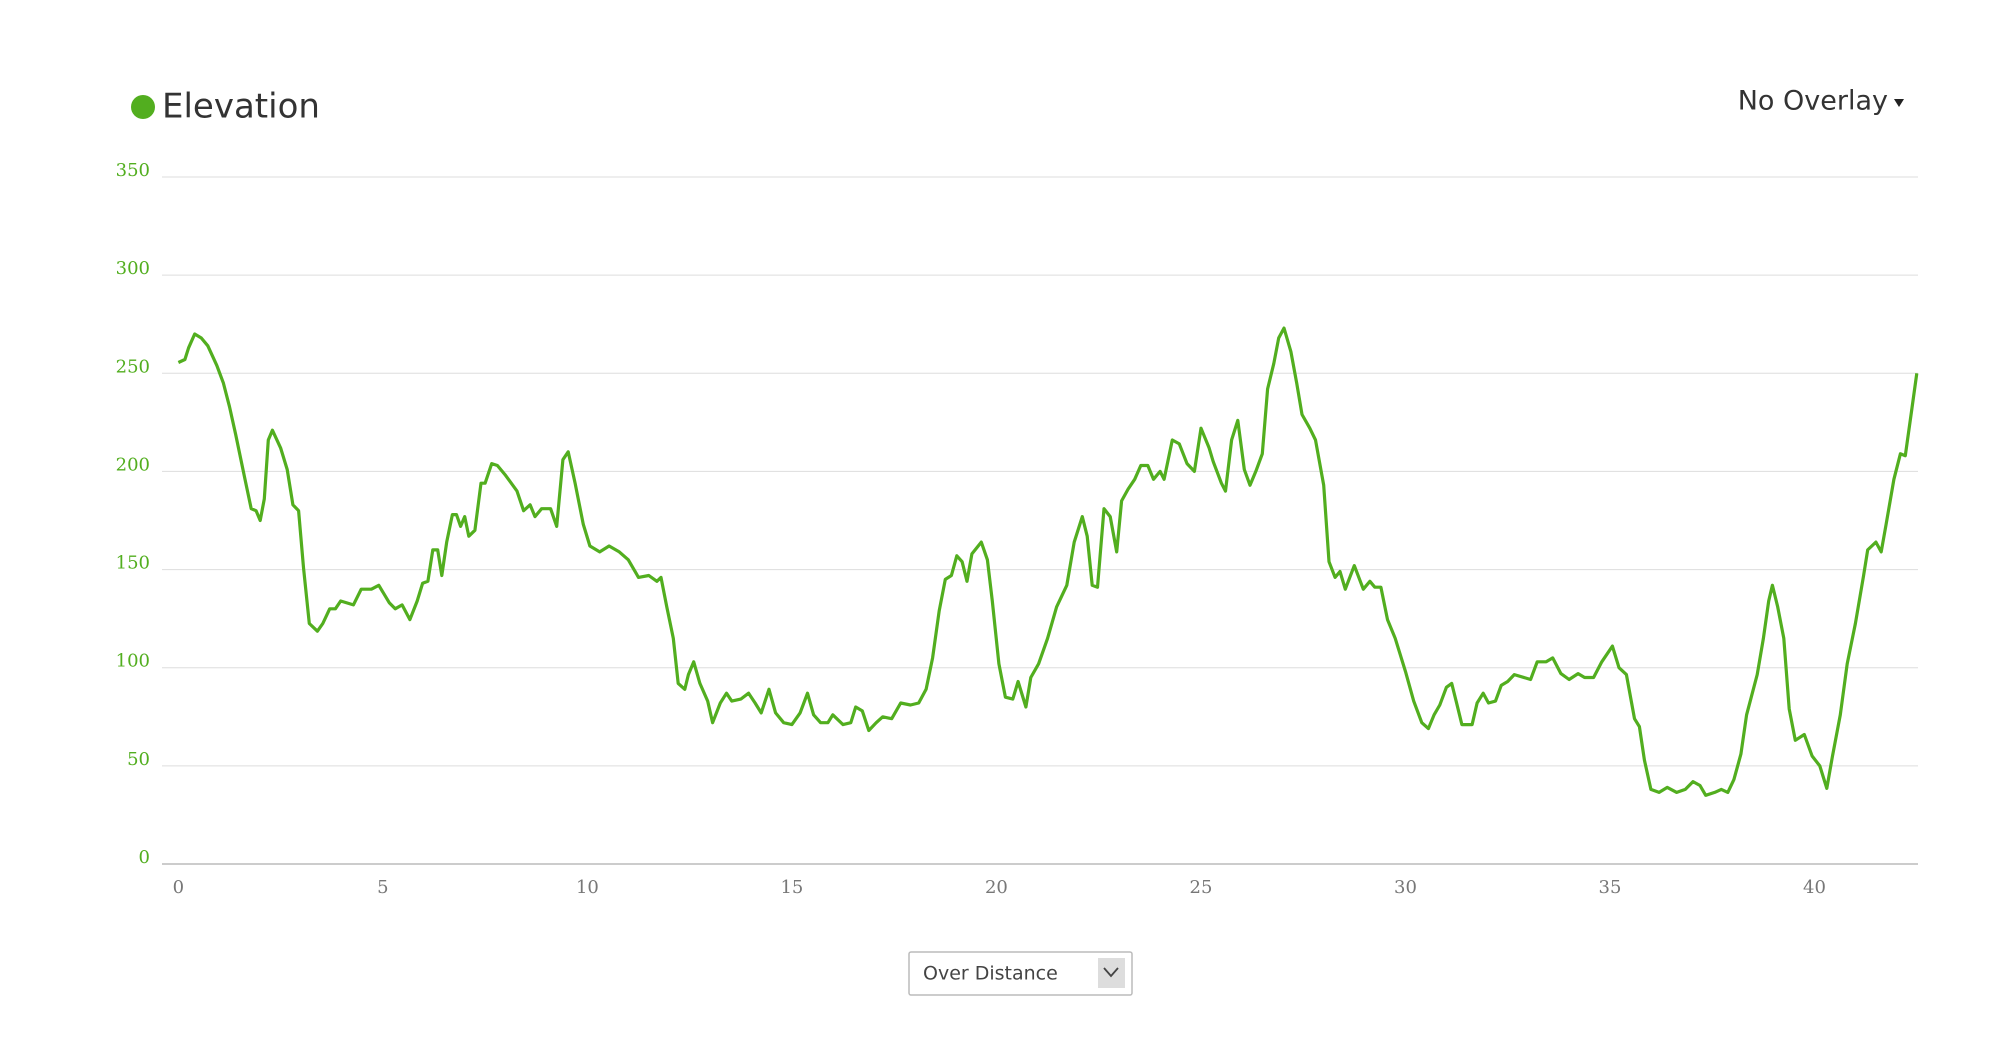 The height and width of the screenshot is (1053, 1993). Describe the element at coordinates (1899, 103) in the screenshot. I see `dropdown-arrow` at that location.